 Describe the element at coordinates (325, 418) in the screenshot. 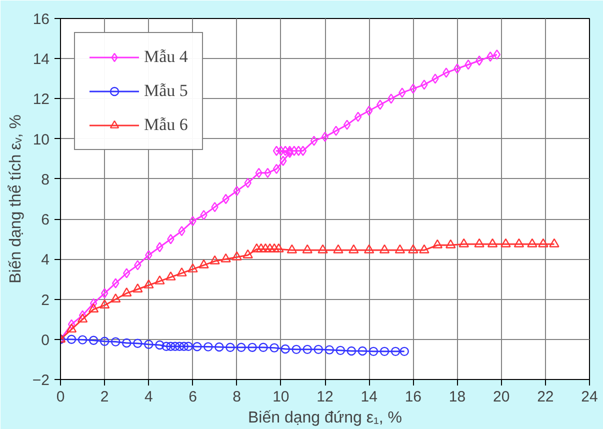

I see `x-axis-title: Biến dạng đứng ε₁, %` at that location.